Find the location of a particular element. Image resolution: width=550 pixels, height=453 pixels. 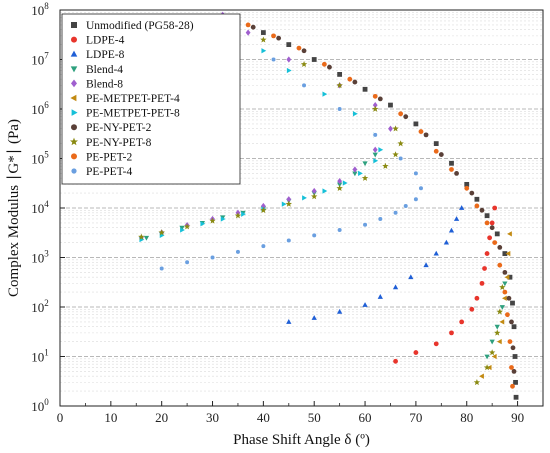

legend-item: PE-METPET-PET-8 is located at coordinates (125, 114).